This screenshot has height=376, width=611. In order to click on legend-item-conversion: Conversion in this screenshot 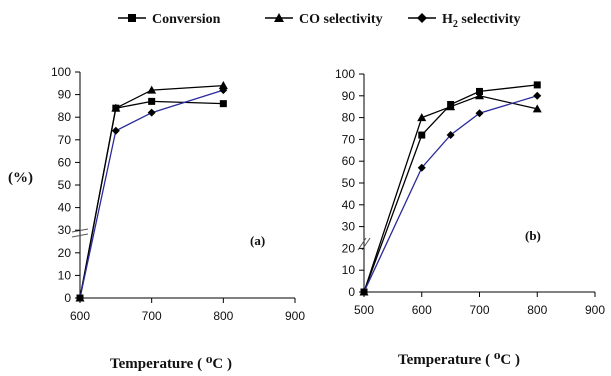, I will do `click(169, 19)`.